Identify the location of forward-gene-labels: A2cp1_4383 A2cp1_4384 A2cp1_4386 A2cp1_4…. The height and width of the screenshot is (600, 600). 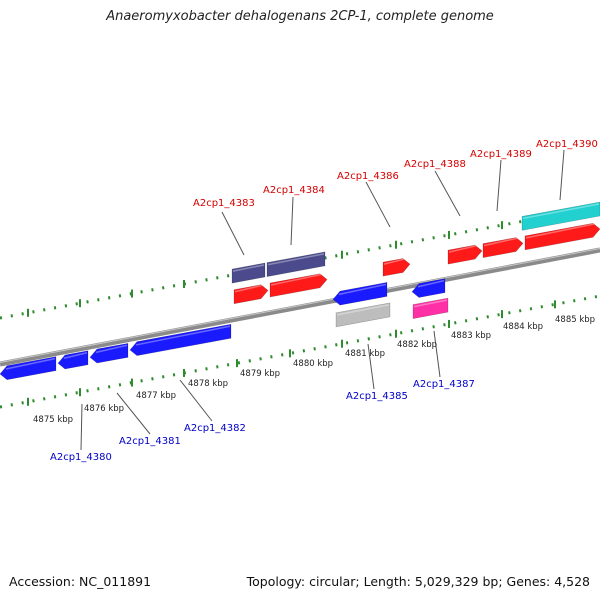
(395, 174).